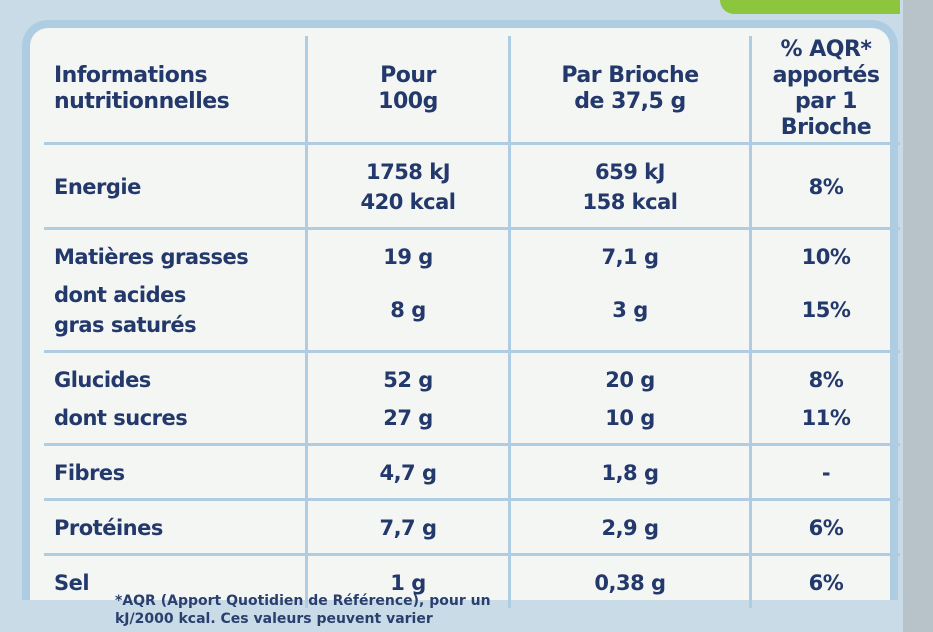 The image size is (933, 632). I want to click on table-row: dont acides gras saturés 8 g 3 g 15%, so click(472, 314).